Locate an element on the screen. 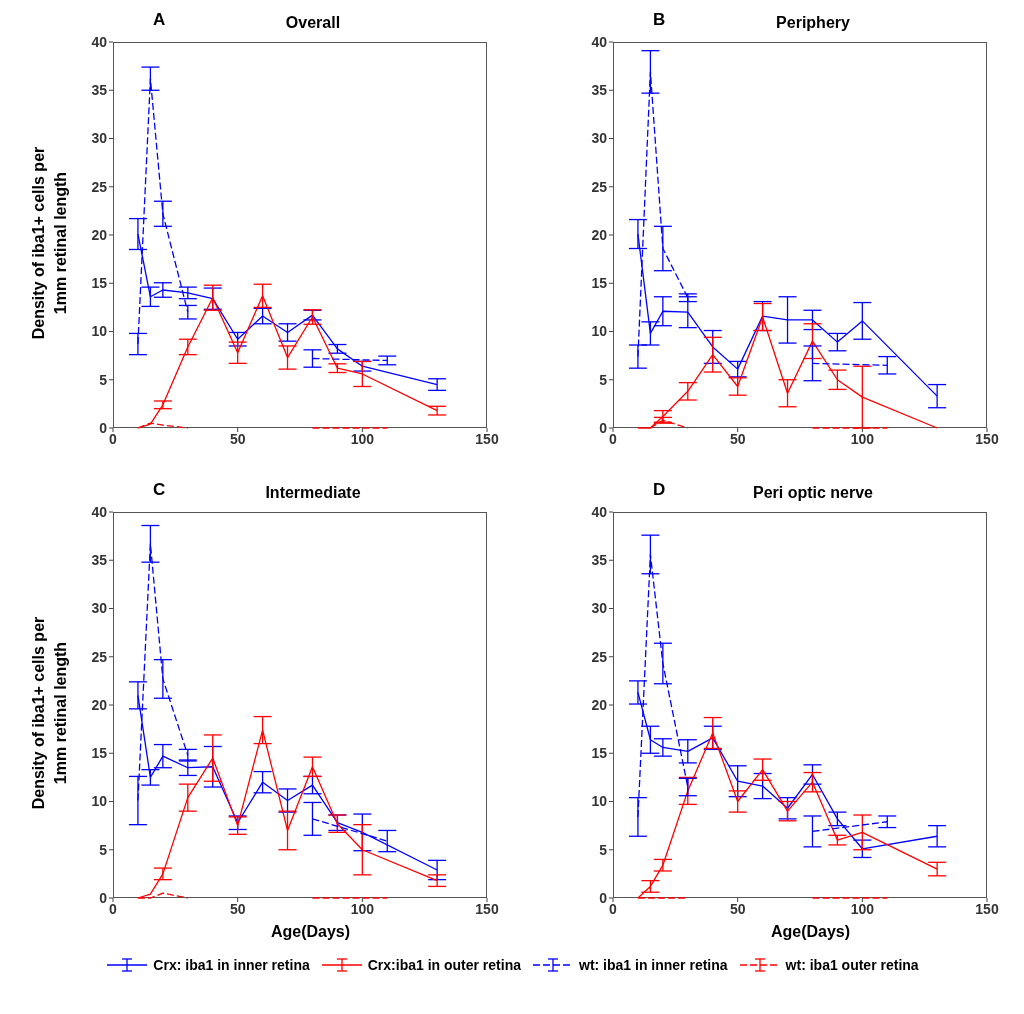 This screenshot has height=1014, width=1024. chart-title: Peri optic nerve is located at coordinates (813, 492).